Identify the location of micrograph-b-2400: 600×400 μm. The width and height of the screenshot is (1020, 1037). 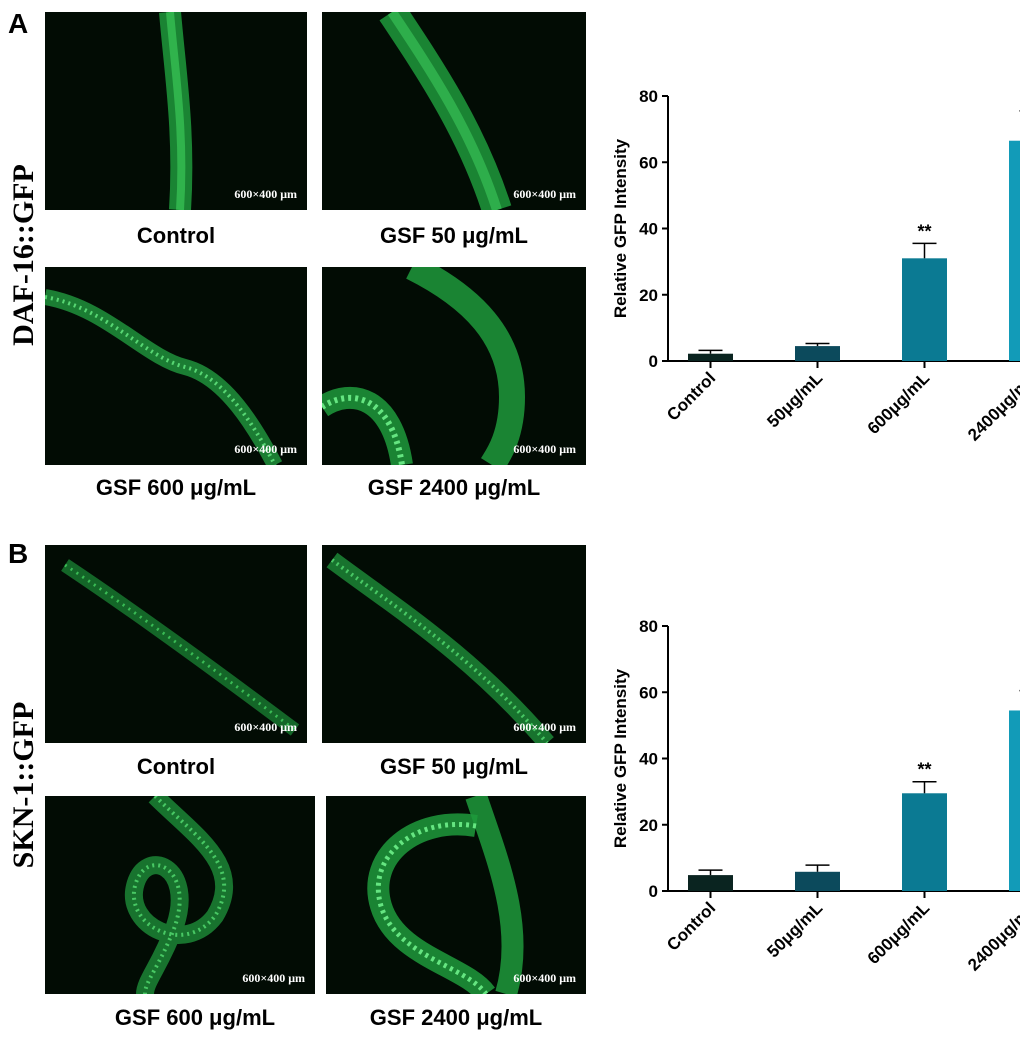
(456, 895).